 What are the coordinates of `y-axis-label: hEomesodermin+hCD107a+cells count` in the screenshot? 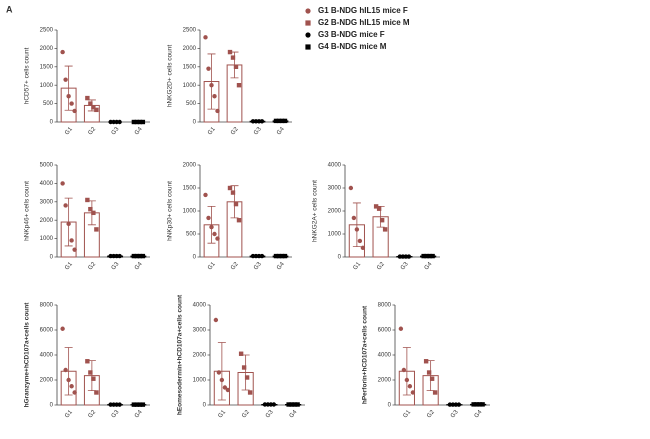 It's located at (180, 354).